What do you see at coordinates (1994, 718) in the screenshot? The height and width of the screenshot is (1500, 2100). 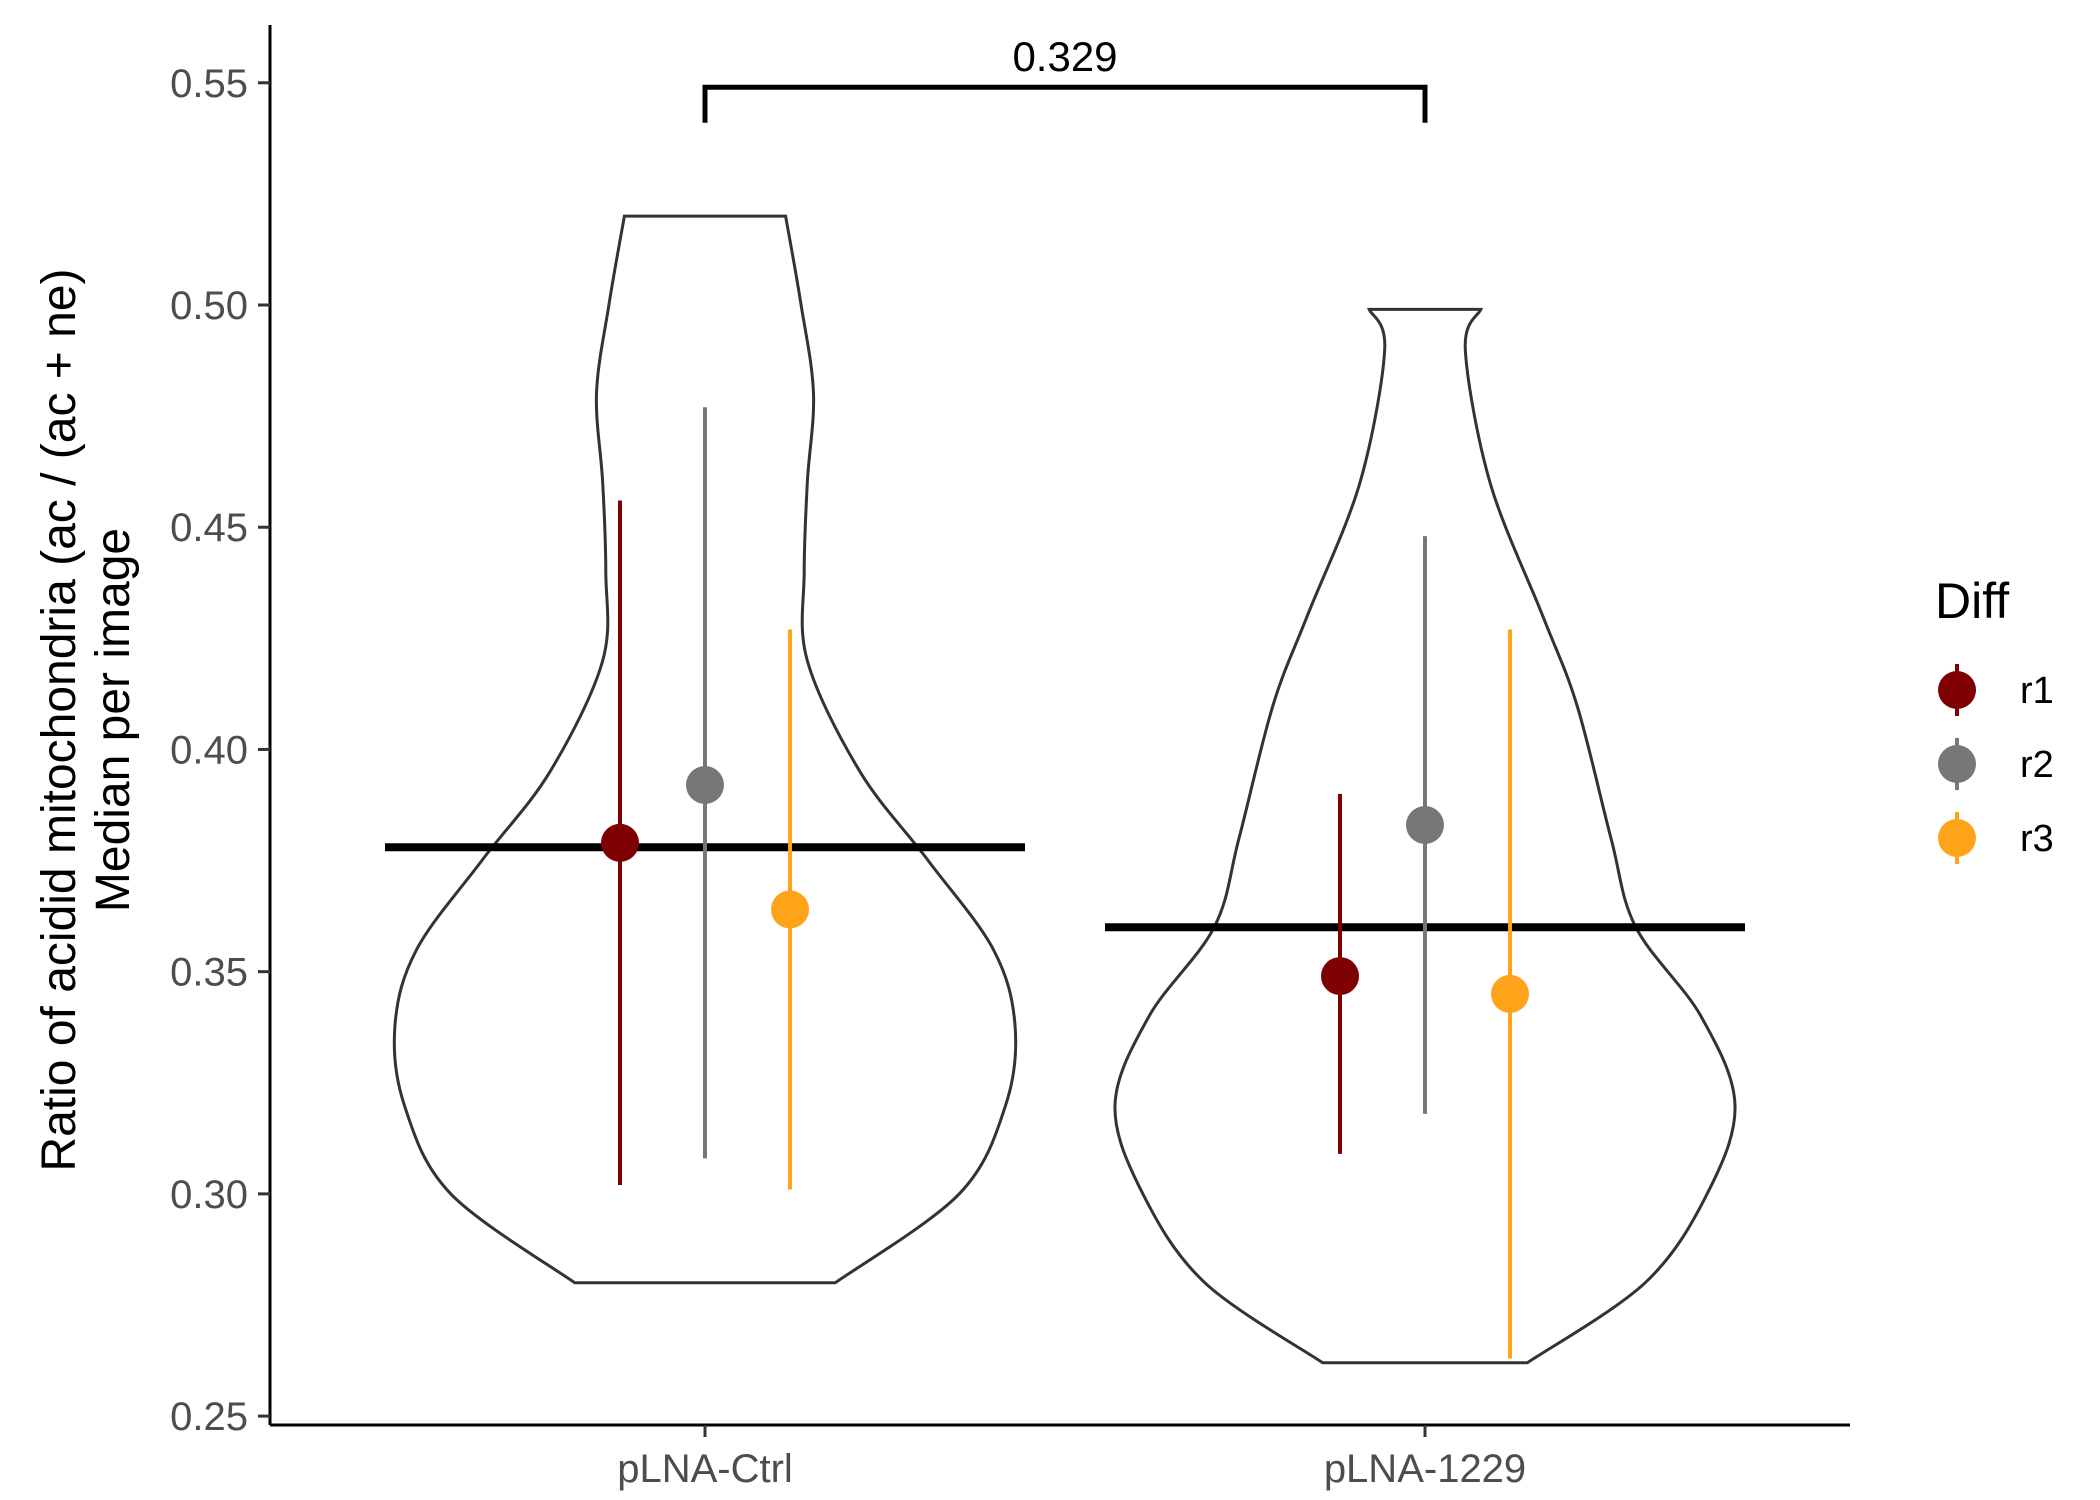 I see `legend: Diff r1 r2 r3` at bounding box center [1994, 718].